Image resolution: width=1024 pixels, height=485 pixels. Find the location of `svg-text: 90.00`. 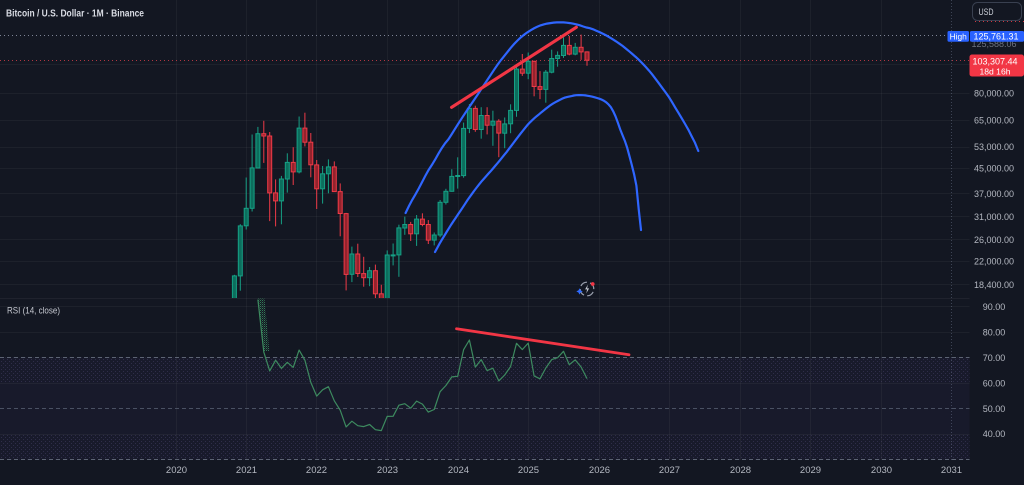

svg-text: 90.00 is located at coordinates (994, 307).